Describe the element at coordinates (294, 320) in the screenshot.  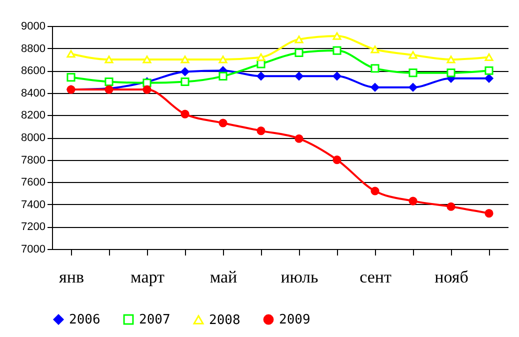
I see `legend-label: 2009` at that location.